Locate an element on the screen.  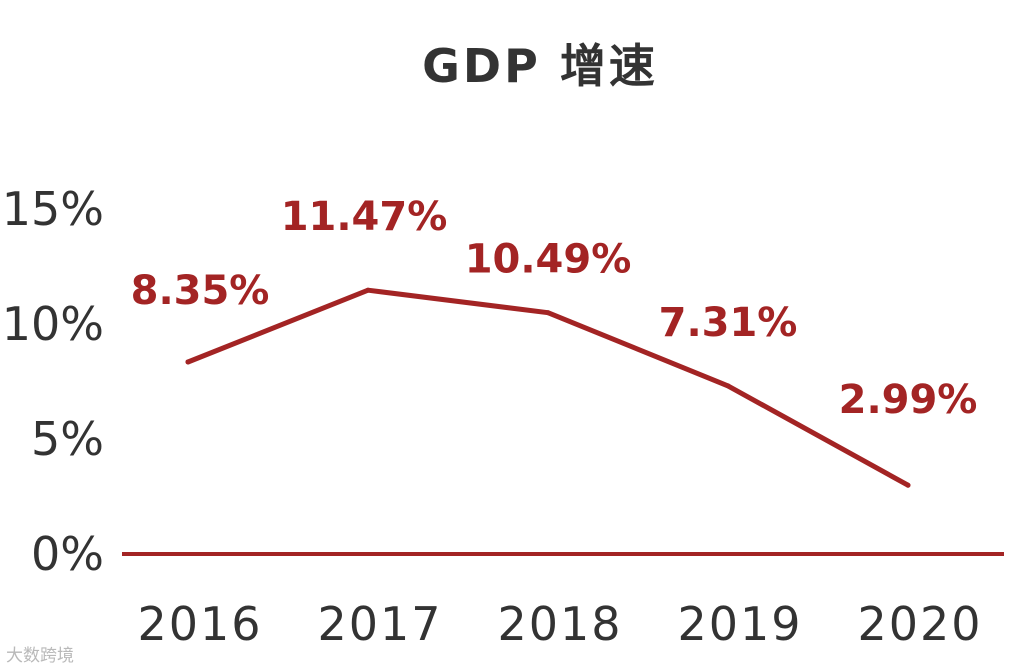
x-tick-label: 2016 is located at coordinates (199, 624).